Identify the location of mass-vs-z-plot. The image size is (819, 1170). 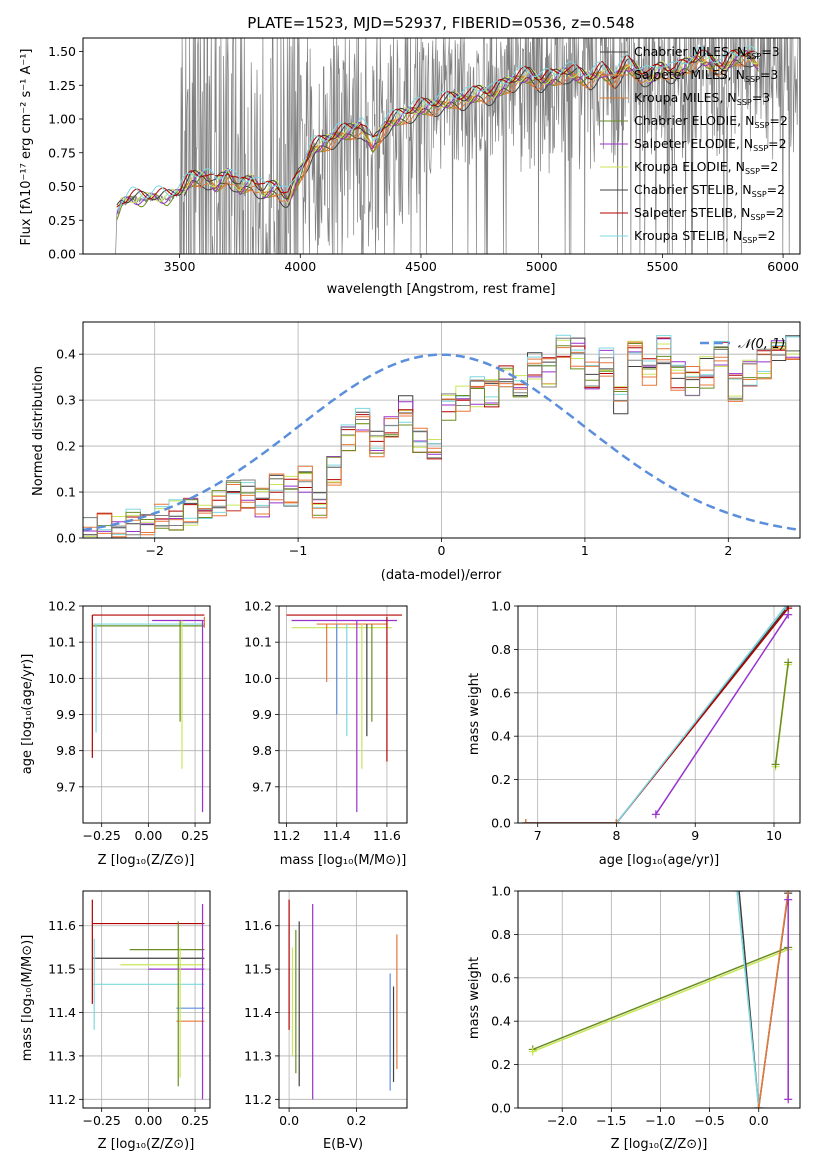
(148, 999).